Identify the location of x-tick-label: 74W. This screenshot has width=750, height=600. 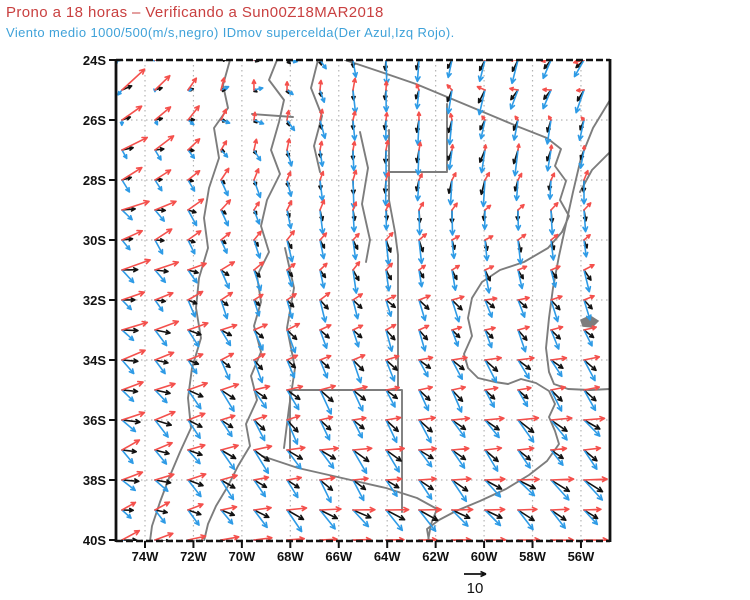
(145, 556).